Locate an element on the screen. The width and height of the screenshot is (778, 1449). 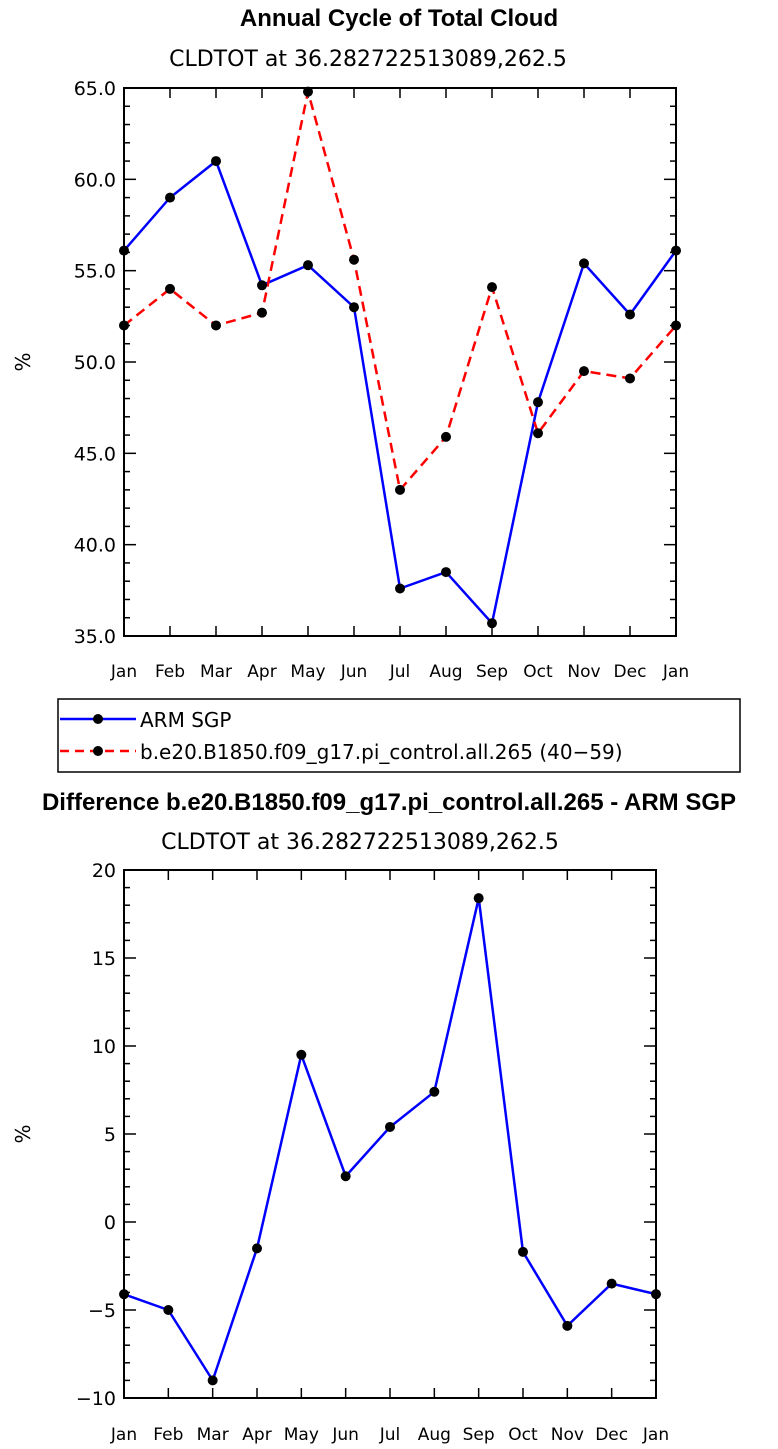
chart1-title: Annual Cycle of Total Cloud is located at coordinates (399, 18).